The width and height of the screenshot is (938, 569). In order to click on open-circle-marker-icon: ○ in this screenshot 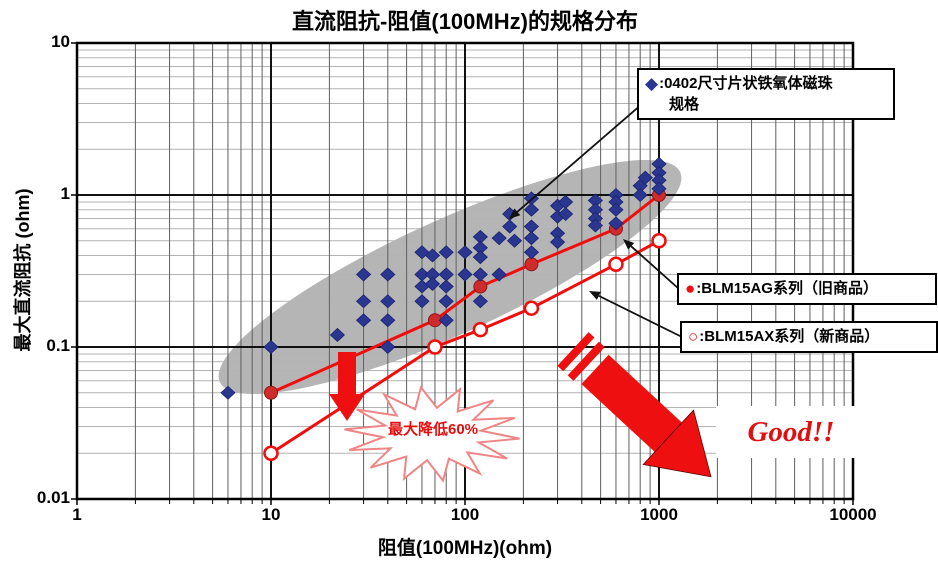, I will do `click(693, 336)`.